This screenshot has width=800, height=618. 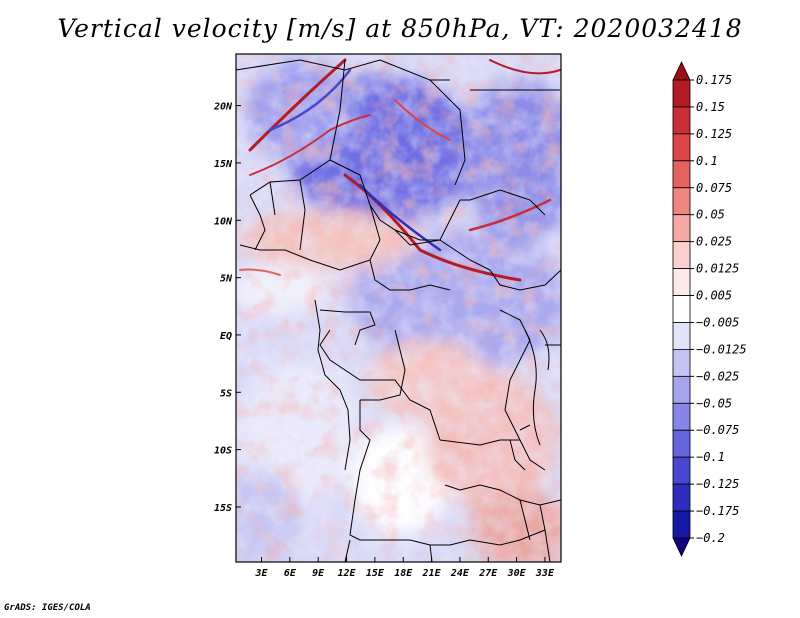 What do you see at coordinates (545, 573) in the screenshot?
I see `x-tick-label: 33E` at bounding box center [545, 573].